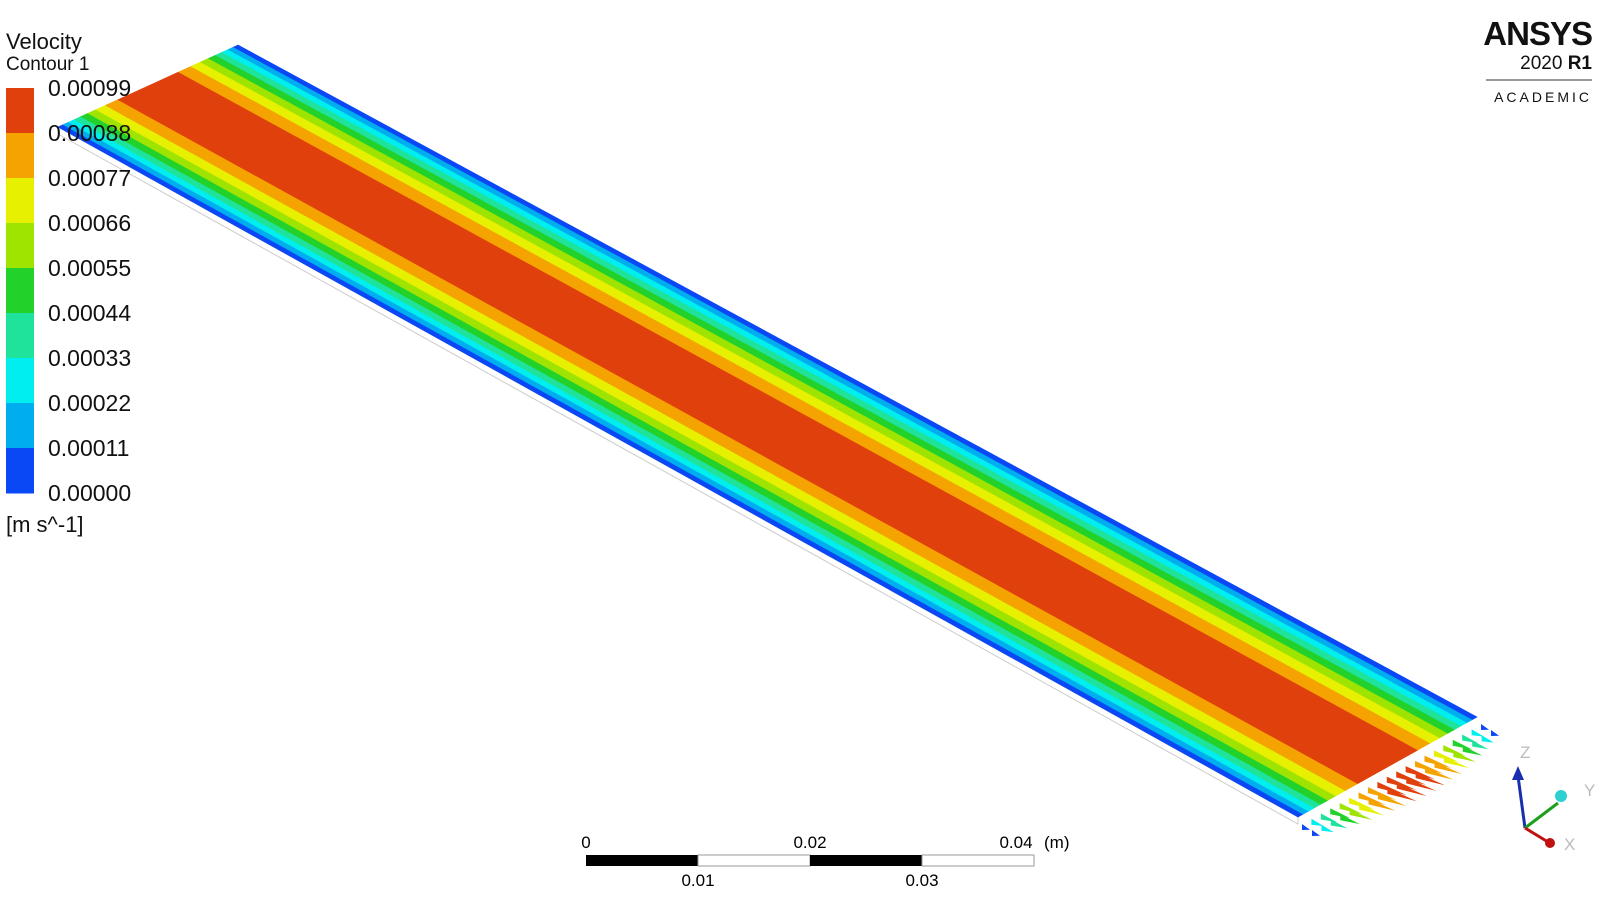  What do you see at coordinates (89, 88) in the screenshot?
I see `legend-label: 0.00099` at bounding box center [89, 88].